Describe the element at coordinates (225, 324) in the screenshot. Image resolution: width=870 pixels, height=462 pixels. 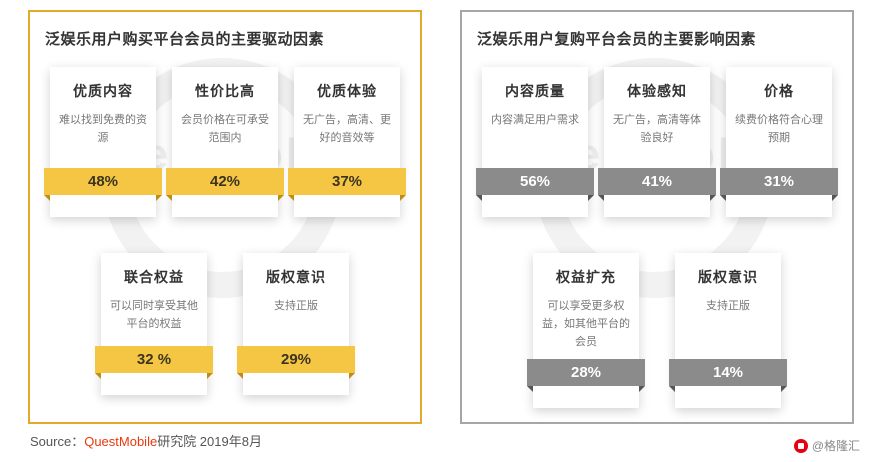
I see `left-cards-row-2: 联合权益 可以同时享受其他平台的权益 32 % 版权意识 支持正版 29%` at that location.